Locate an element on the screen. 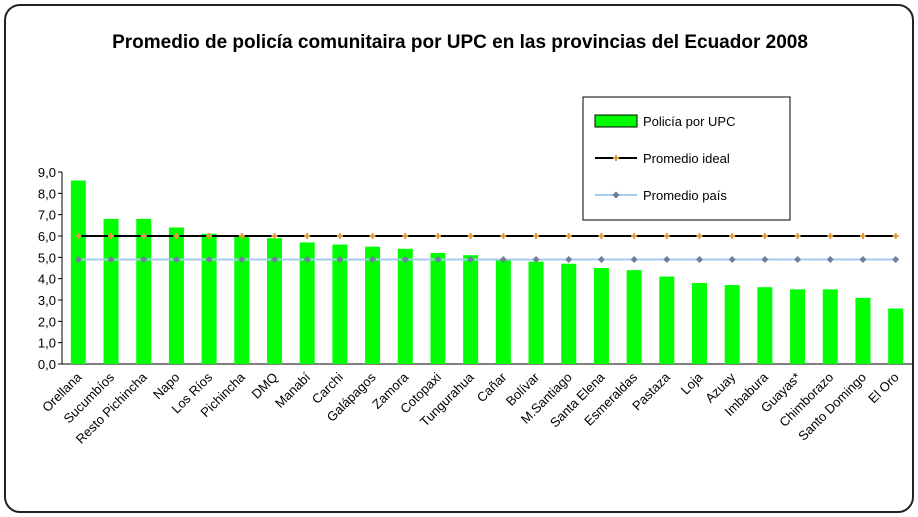 This screenshot has width=918, height=517. x-tick-label: Manabí is located at coordinates (293, 390).